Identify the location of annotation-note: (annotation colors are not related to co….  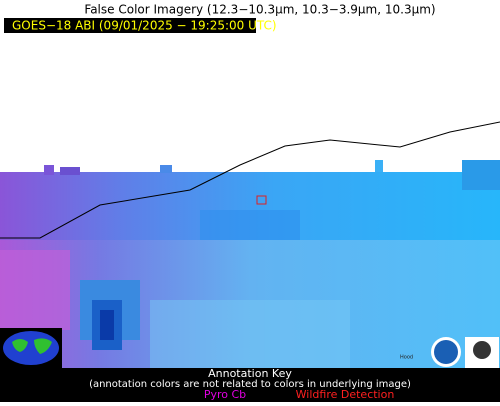
(250, 384).